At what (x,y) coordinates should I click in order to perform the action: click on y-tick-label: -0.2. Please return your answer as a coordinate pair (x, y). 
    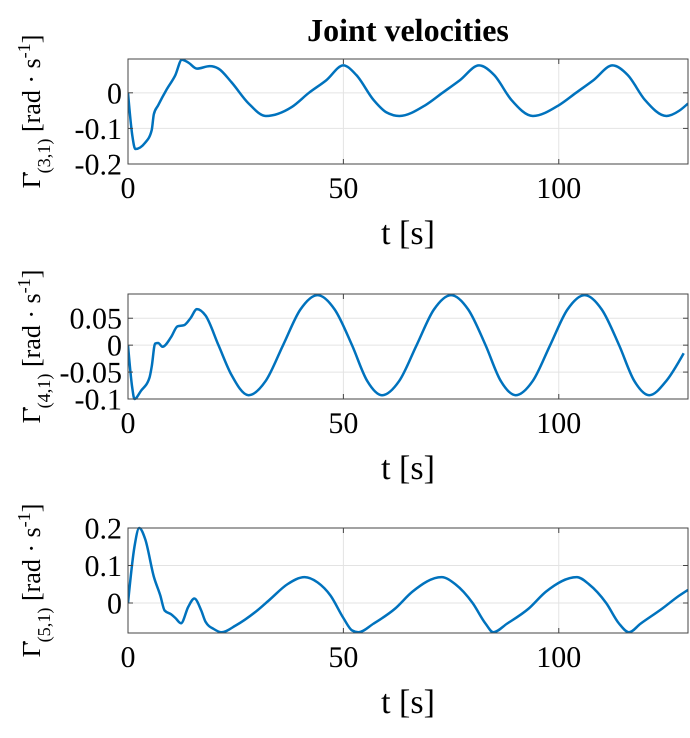
    Looking at the image, I should click on (98, 165).